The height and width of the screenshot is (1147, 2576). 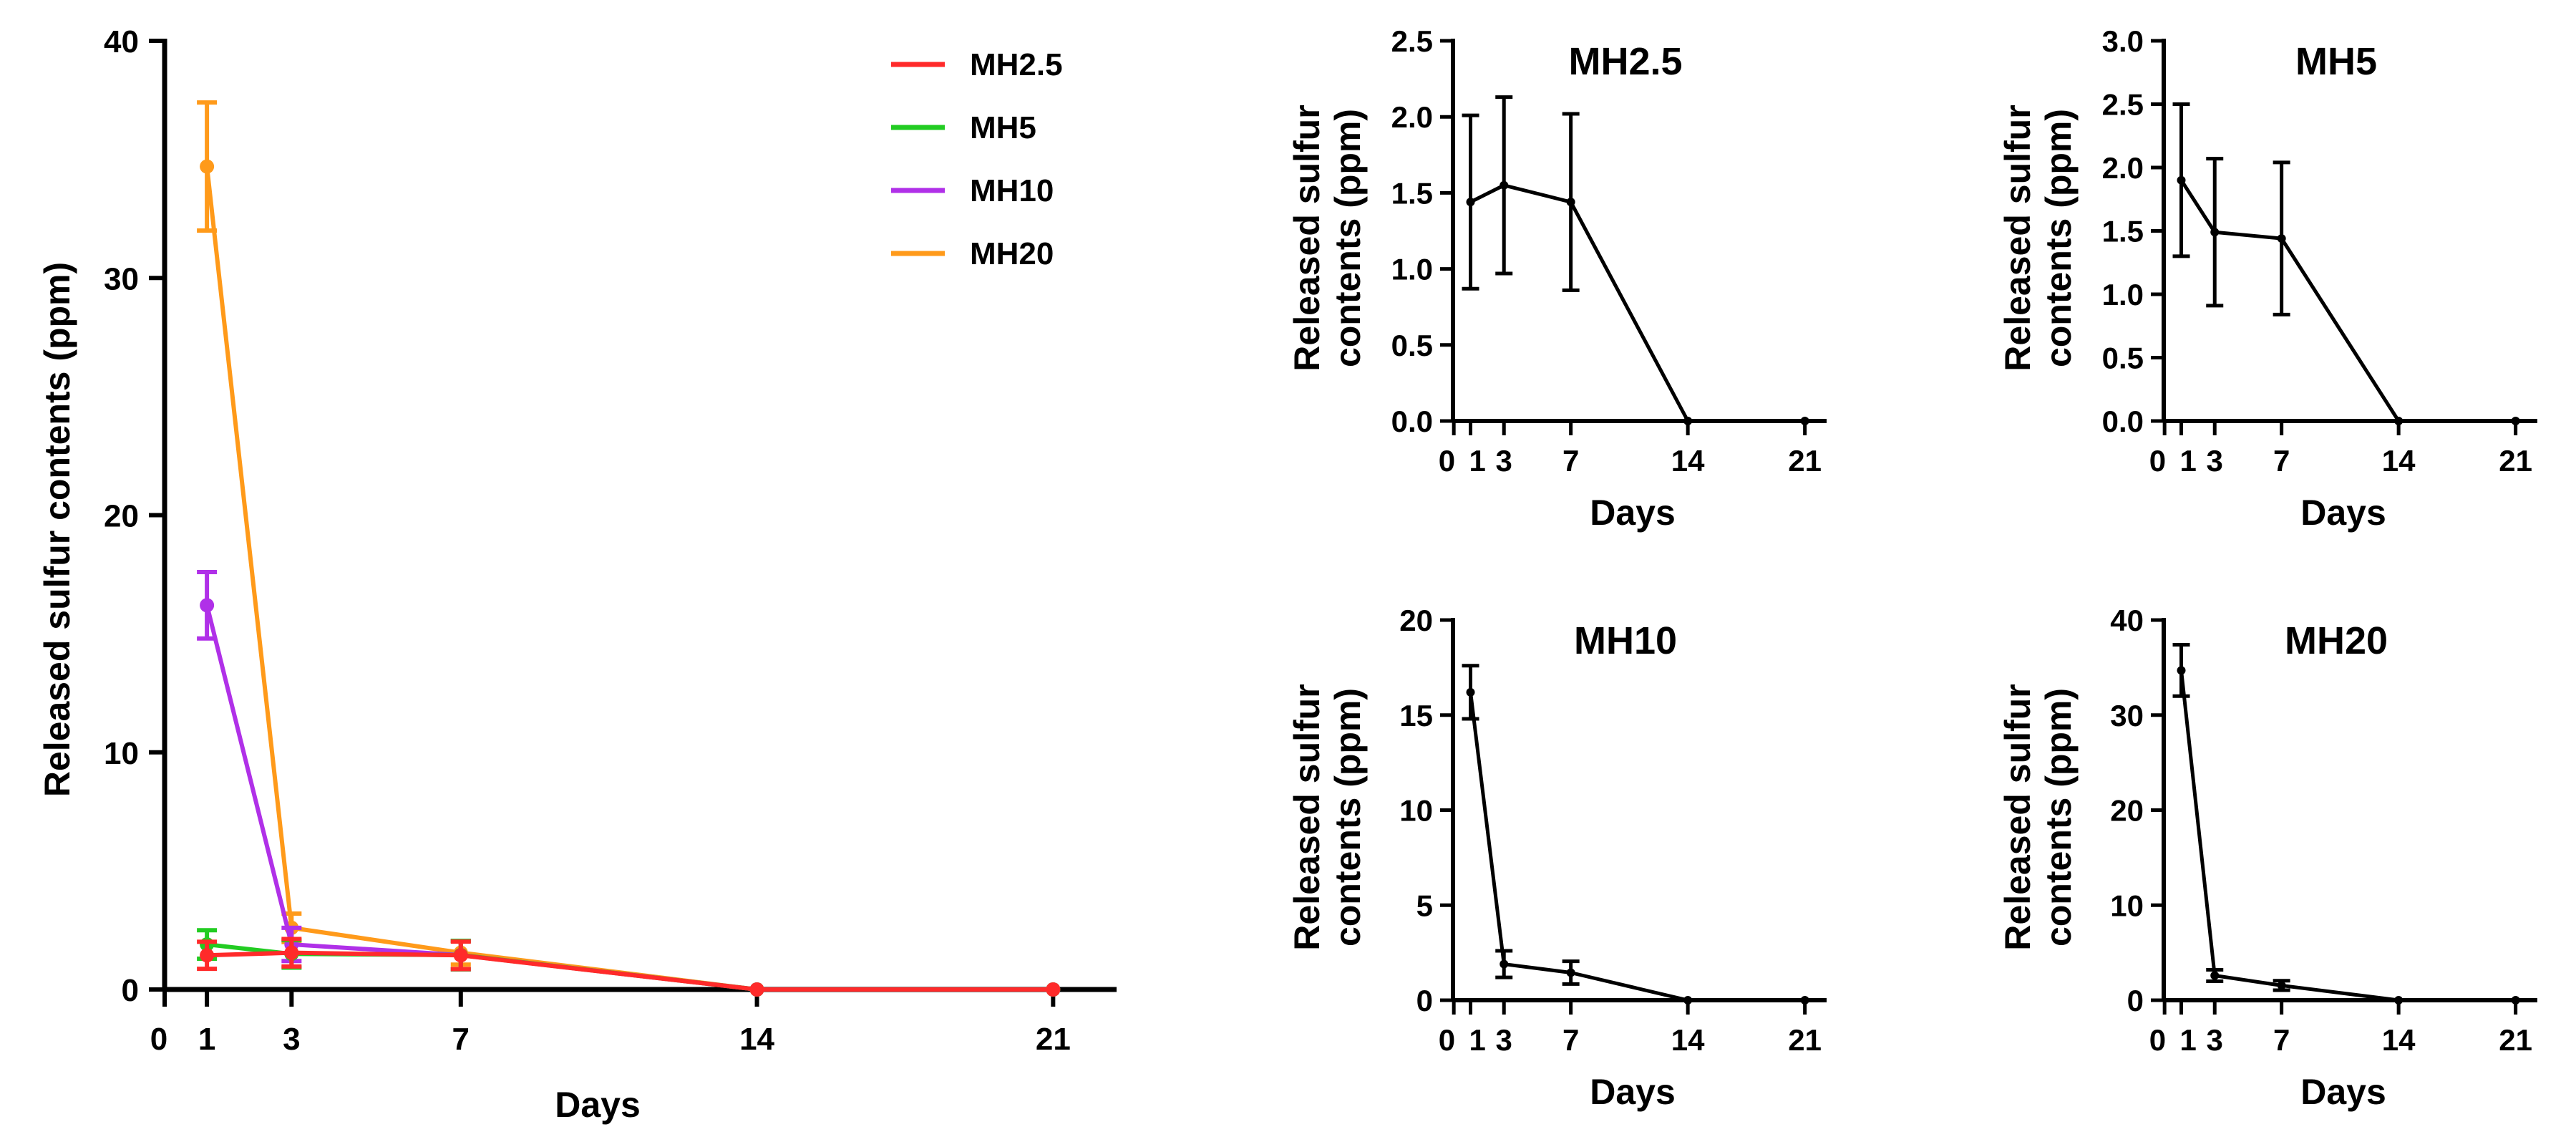 I want to click on series-mh5, so click(x=629, y=962).